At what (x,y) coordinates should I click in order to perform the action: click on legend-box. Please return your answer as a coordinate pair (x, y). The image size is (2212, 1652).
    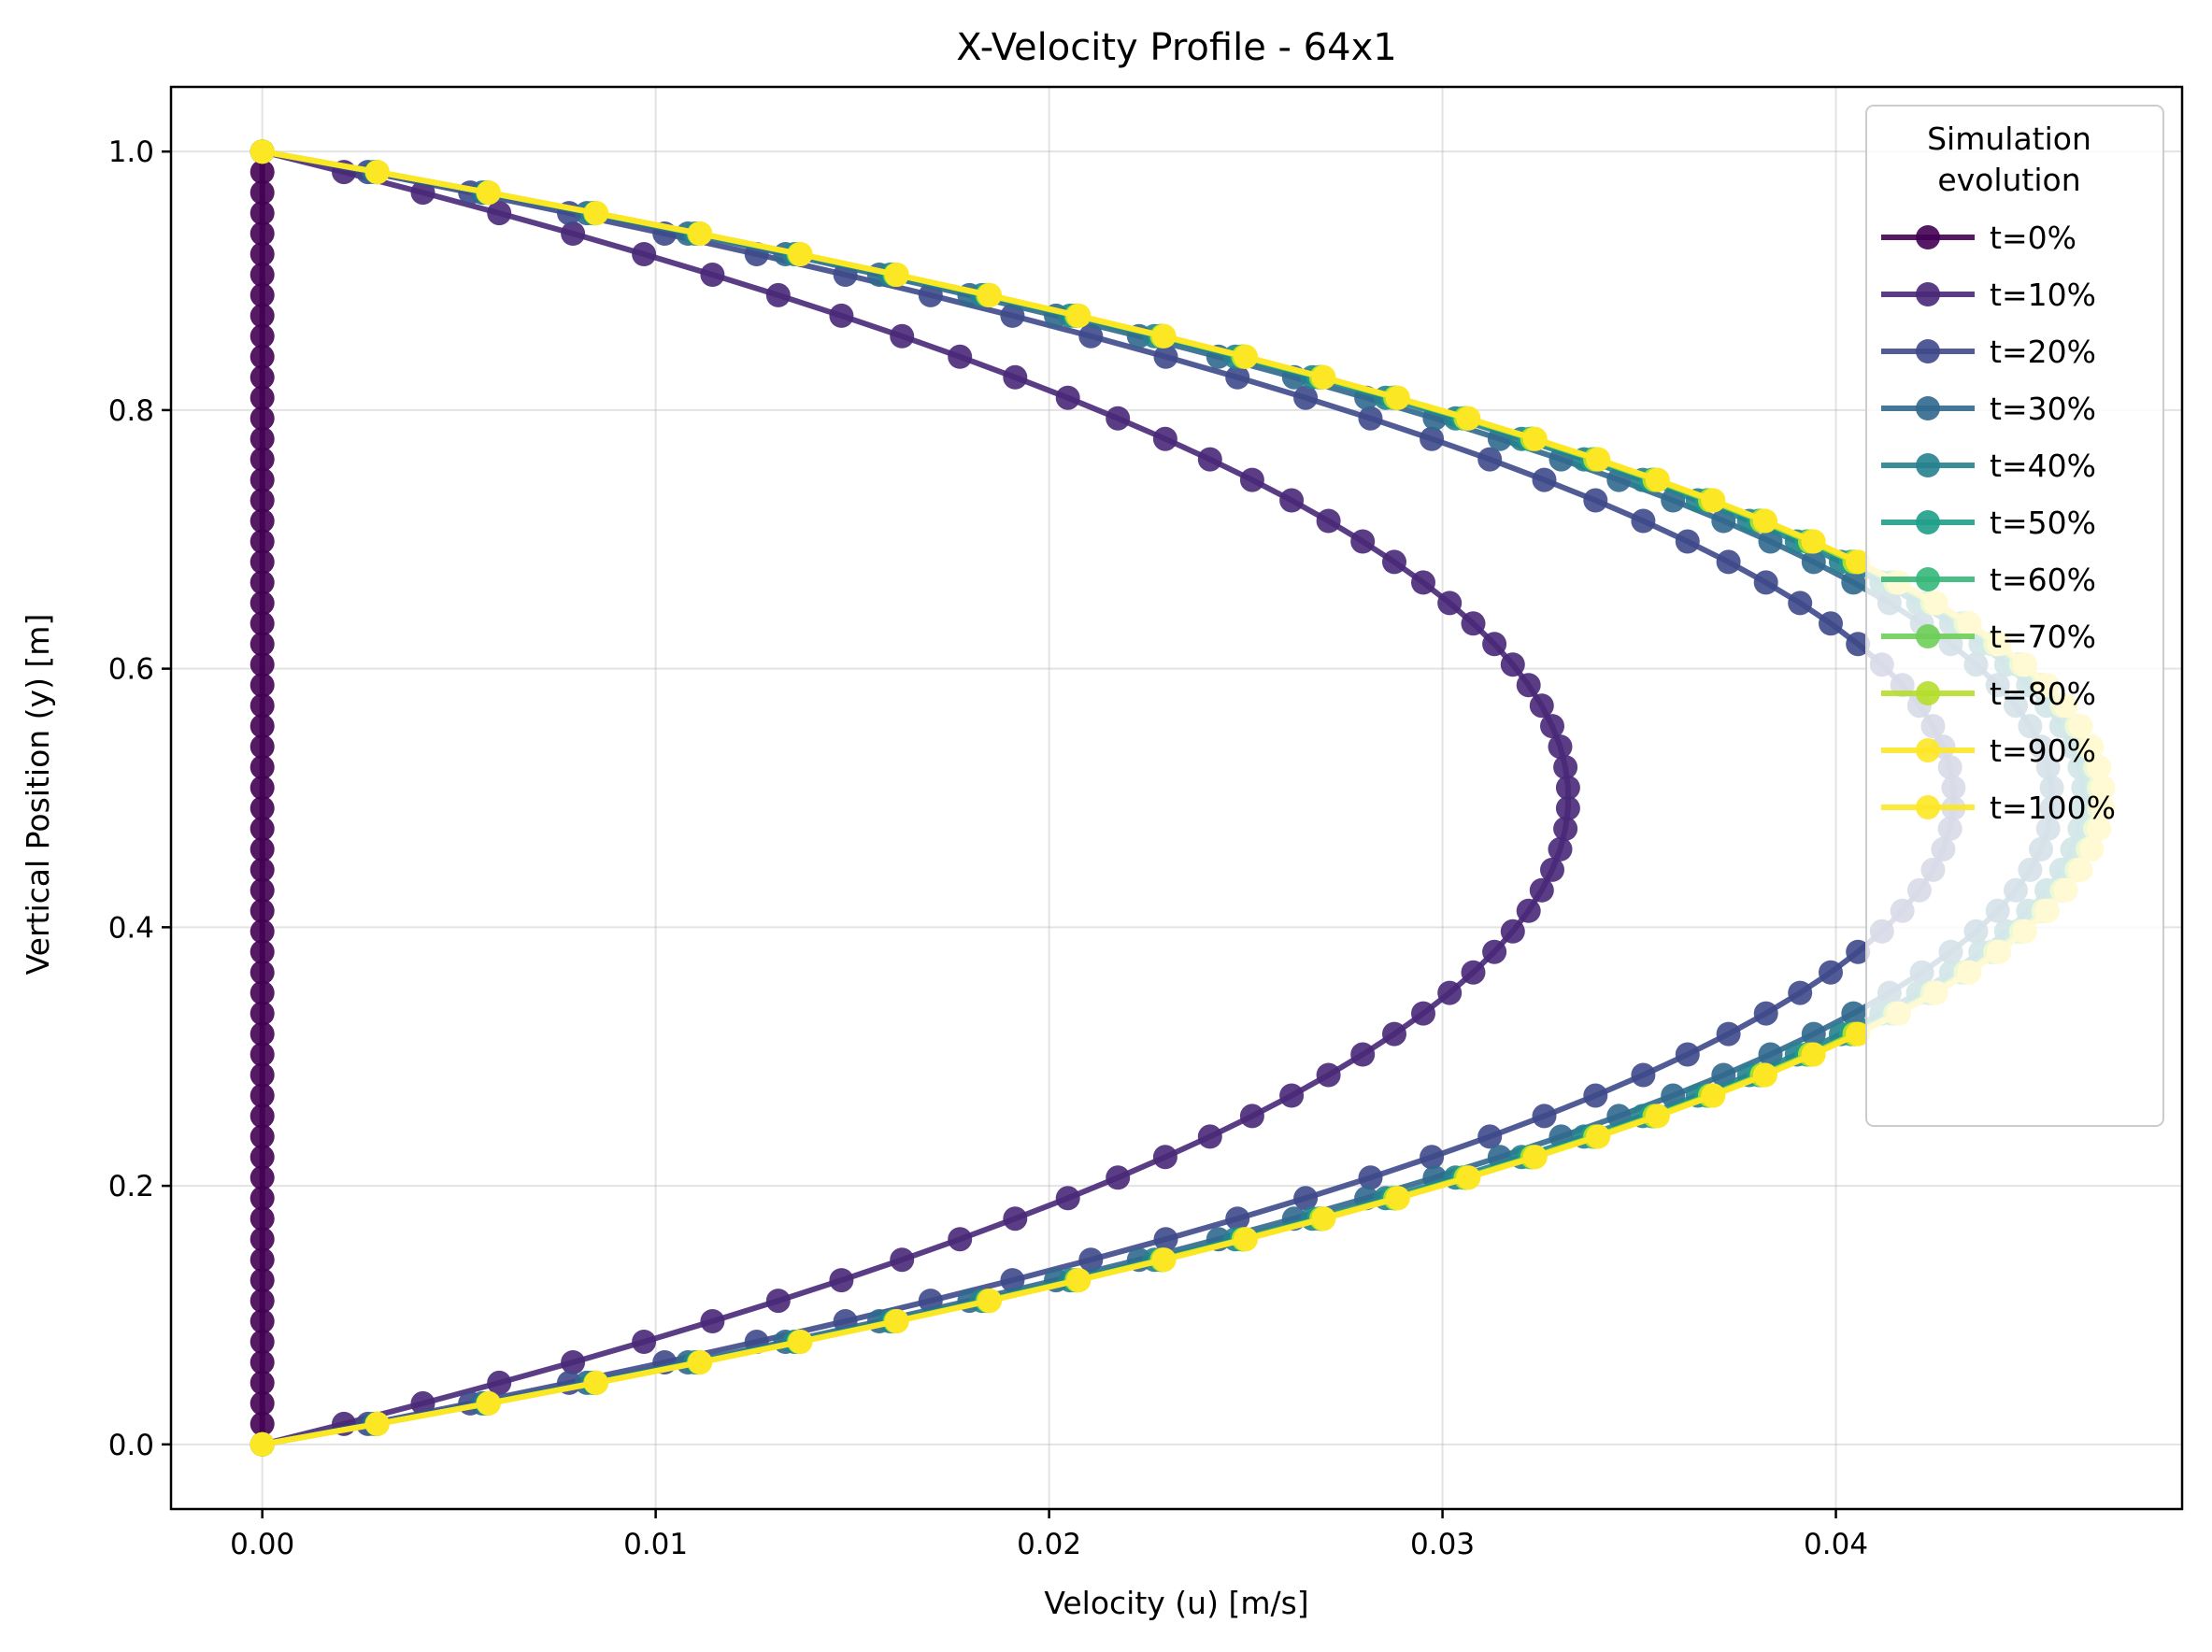
    Looking at the image, I should click on (2014, 616).